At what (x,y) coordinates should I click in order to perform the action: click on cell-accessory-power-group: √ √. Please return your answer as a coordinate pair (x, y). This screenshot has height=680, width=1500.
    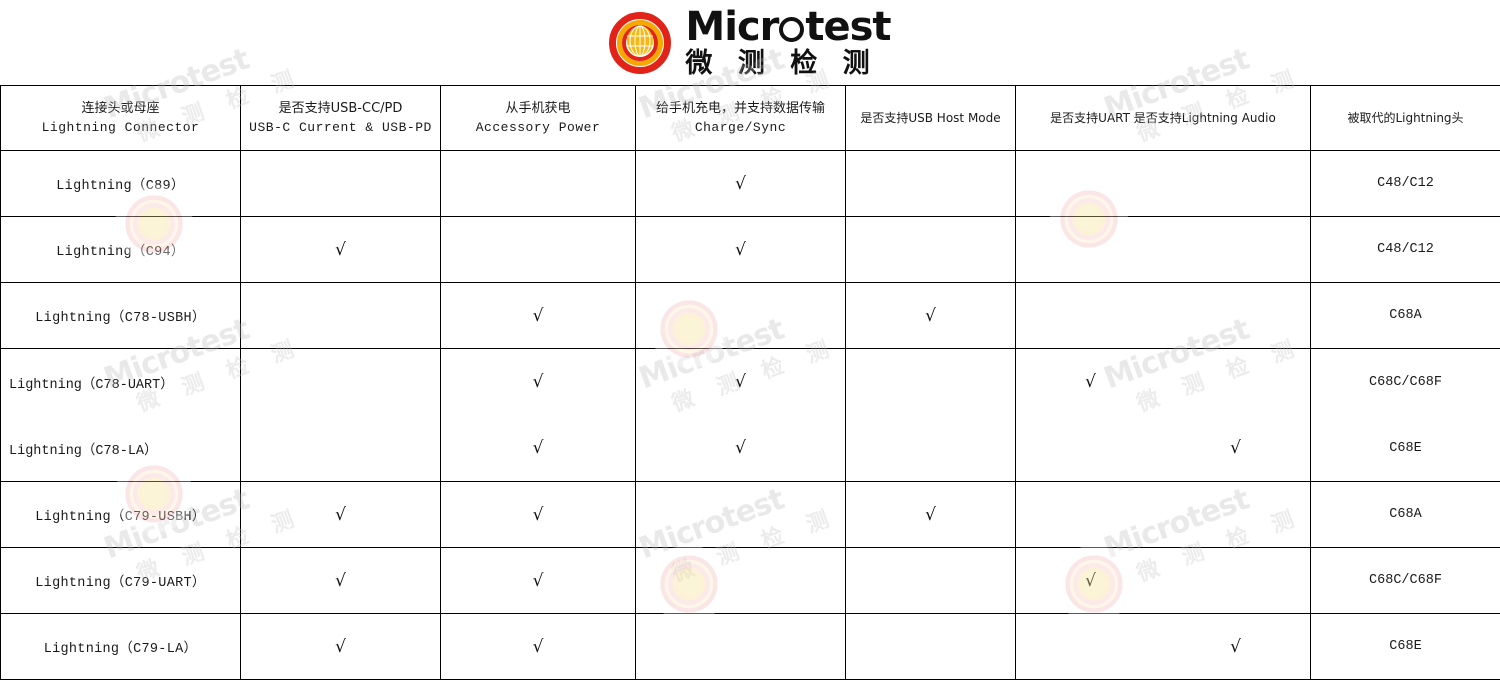
    Looking at the image, I should click on (538, 415).